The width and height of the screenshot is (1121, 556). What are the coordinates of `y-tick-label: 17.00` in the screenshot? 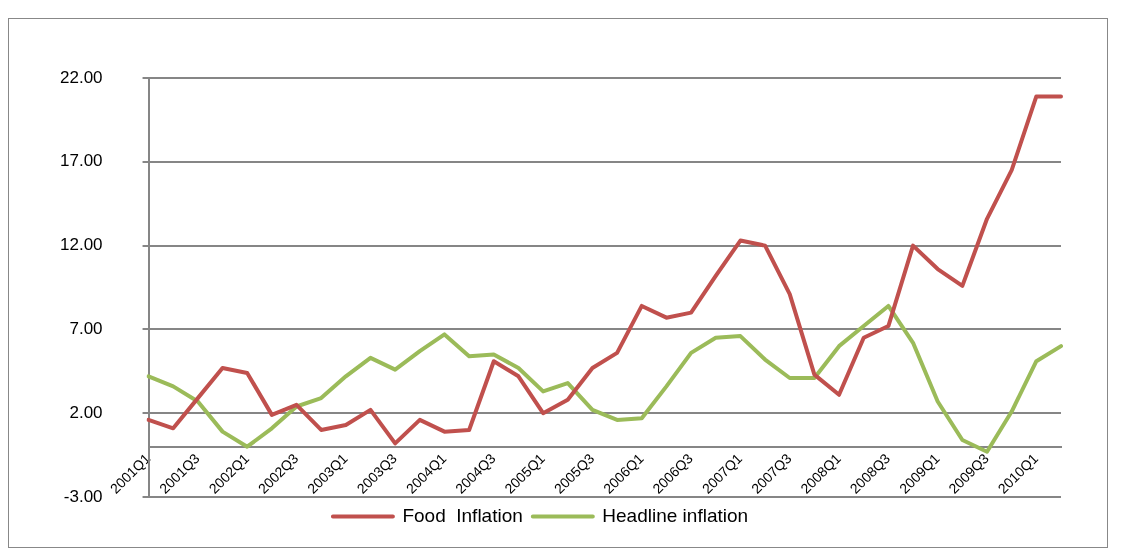 It's located at (81, 161).